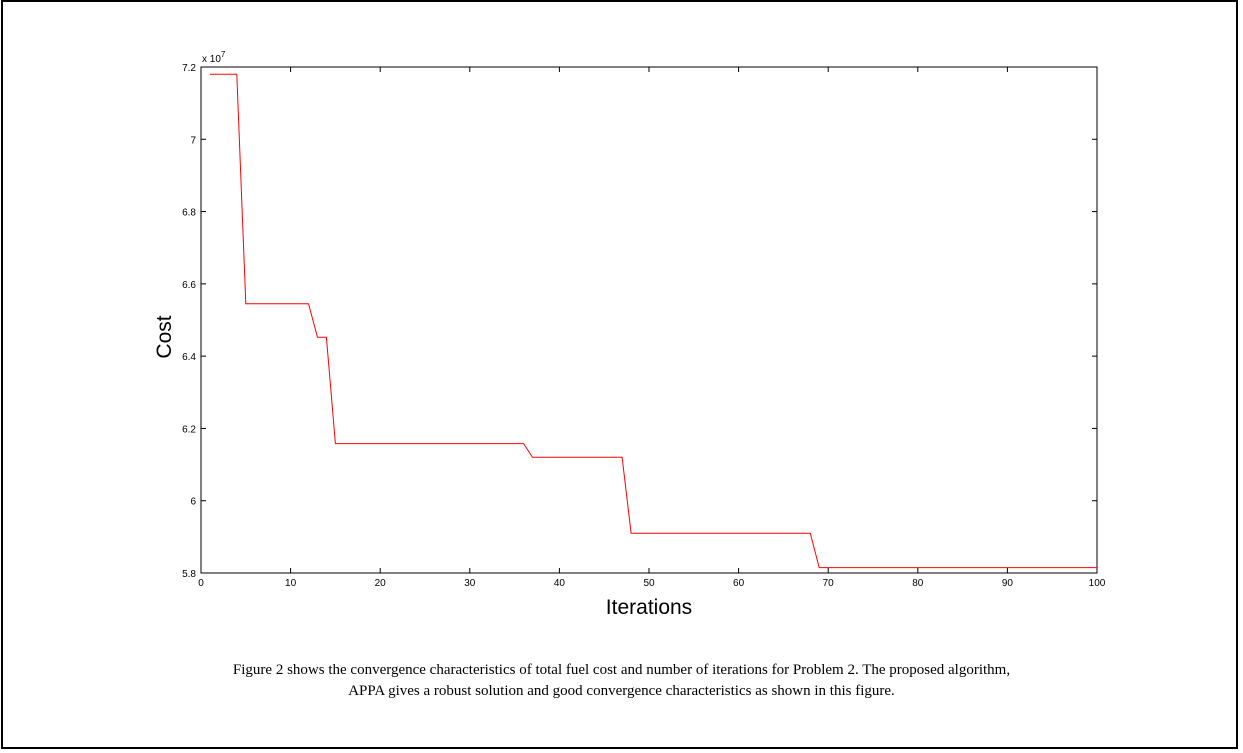 This screenshot has height=753, width=1243. I want to click on x-axis-title: Iterations, so click(649, 607).